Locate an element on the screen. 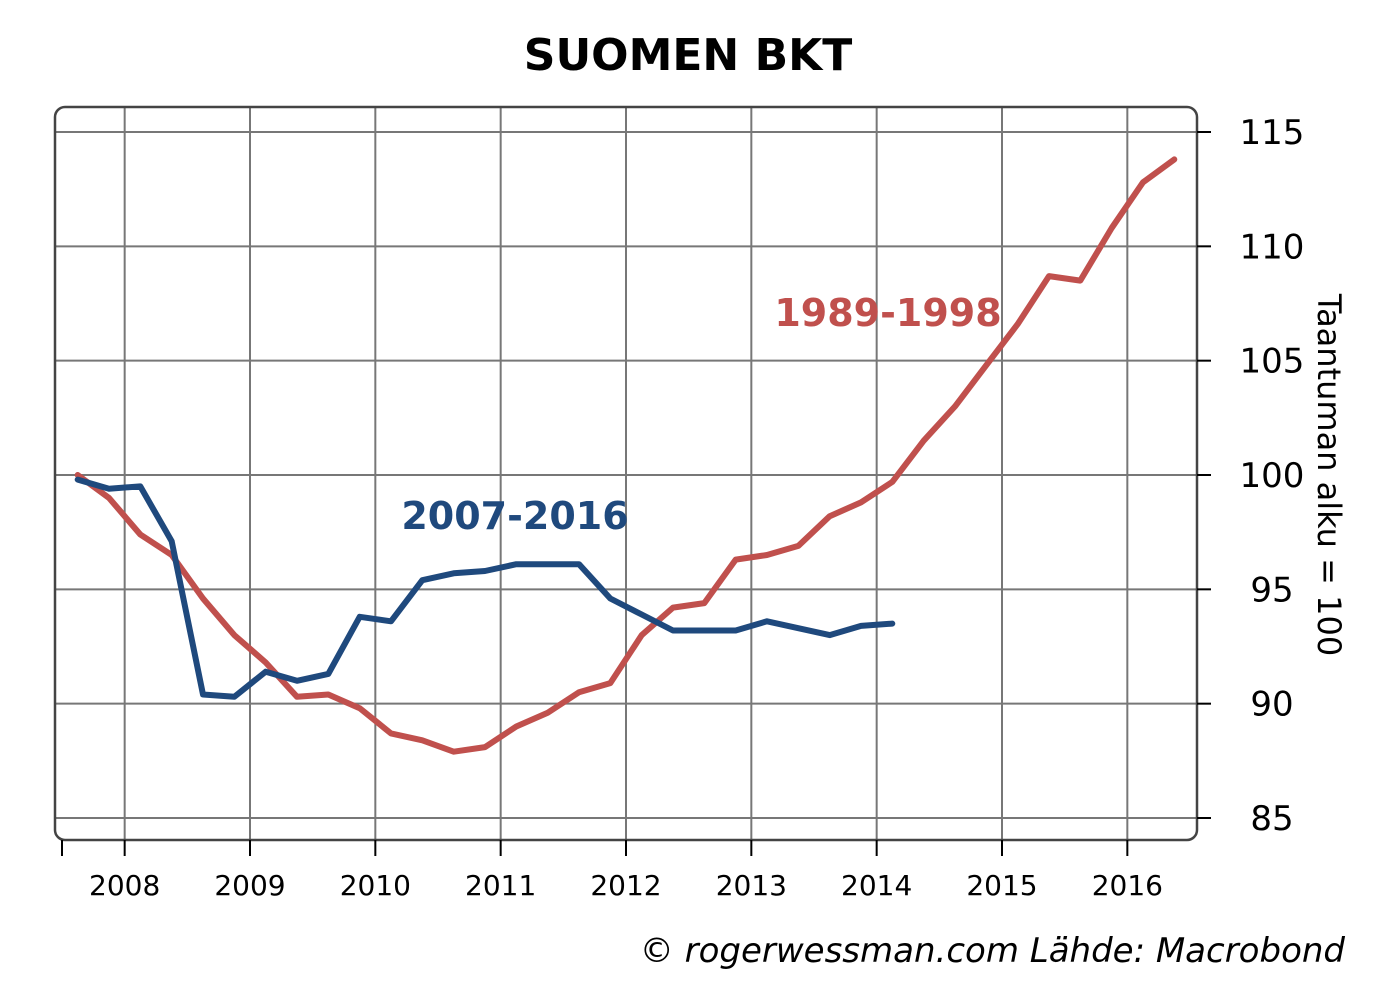 The width and height of the screenshot is (1375, 1000). y-tick-label: 100 is located at coordinates (1272, 476).